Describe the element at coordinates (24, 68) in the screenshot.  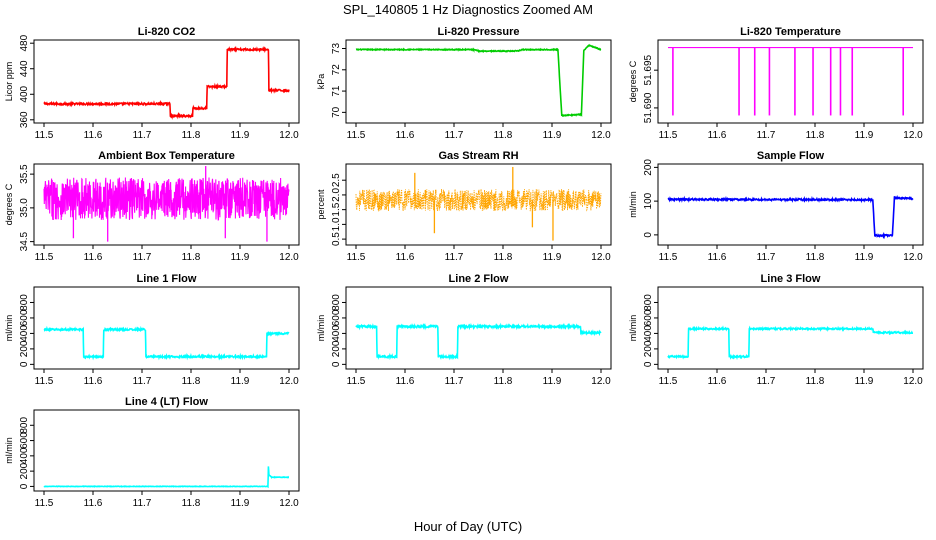
I see `y-tick-label: 440` at that location.